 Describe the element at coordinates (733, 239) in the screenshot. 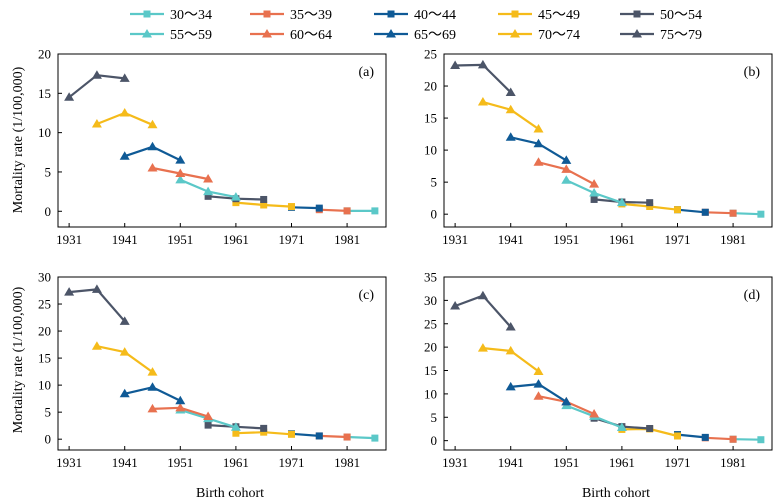

I see `x-tick-label: 1981` at that location.